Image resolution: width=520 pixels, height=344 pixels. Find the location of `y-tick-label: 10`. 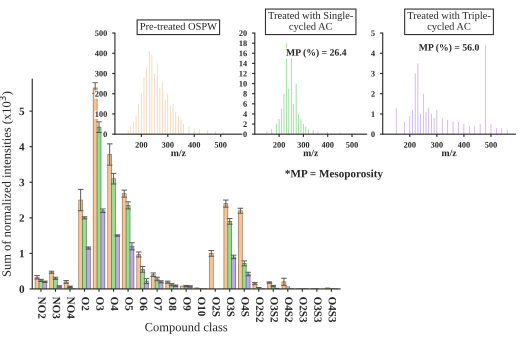

y-tick-label: 10 is located at coordinates (243, 83).